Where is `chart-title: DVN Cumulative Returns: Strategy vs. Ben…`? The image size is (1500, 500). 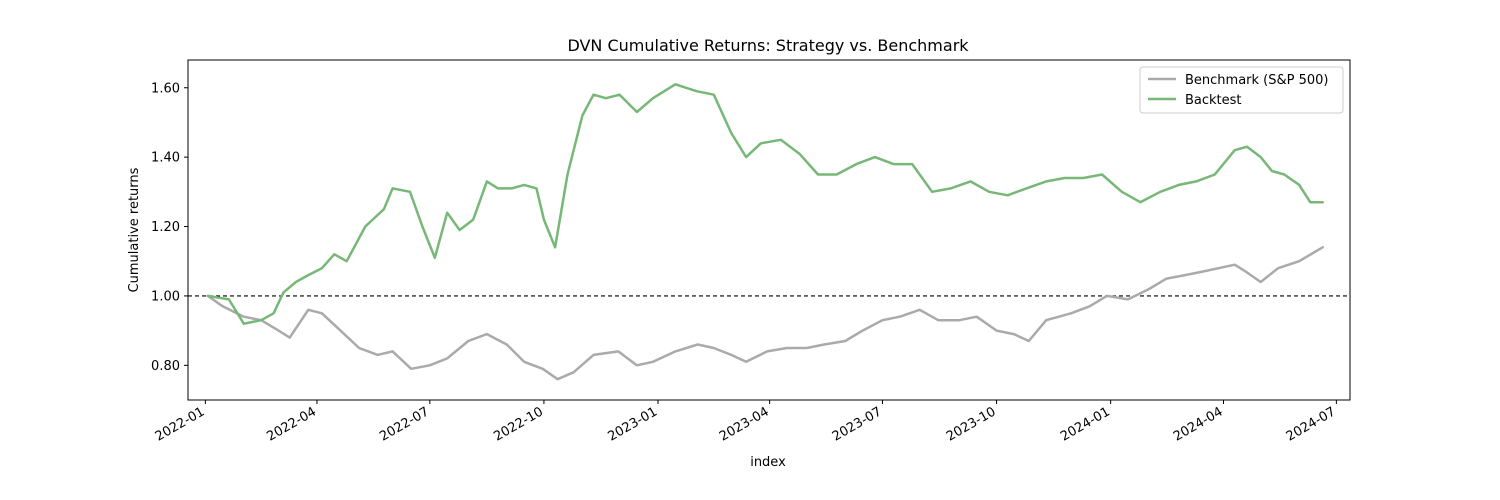
chart-title: DVN Cumulative Returns: Strategy vs. Ben… is located at coordinates (768, 45).